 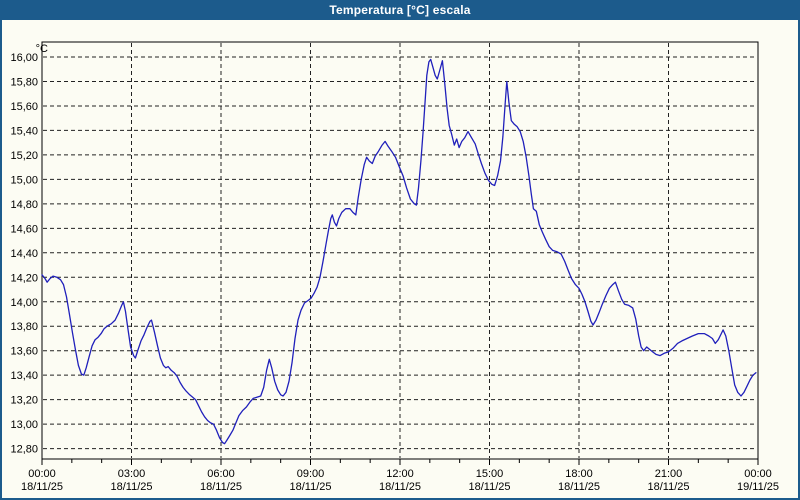 What do you see at coordinates (24, 58) in the screenshot?
I see `y-tick-label: 16,00` at bounding box center [24, 58].